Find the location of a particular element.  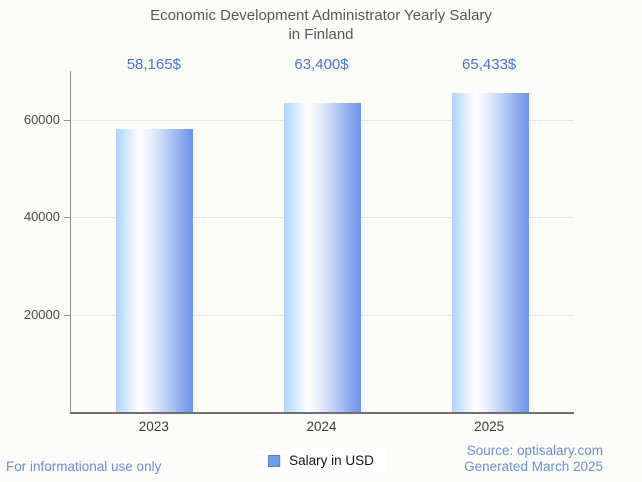

disclaimer-text: For informational use only is located at coordinates (84, 466).